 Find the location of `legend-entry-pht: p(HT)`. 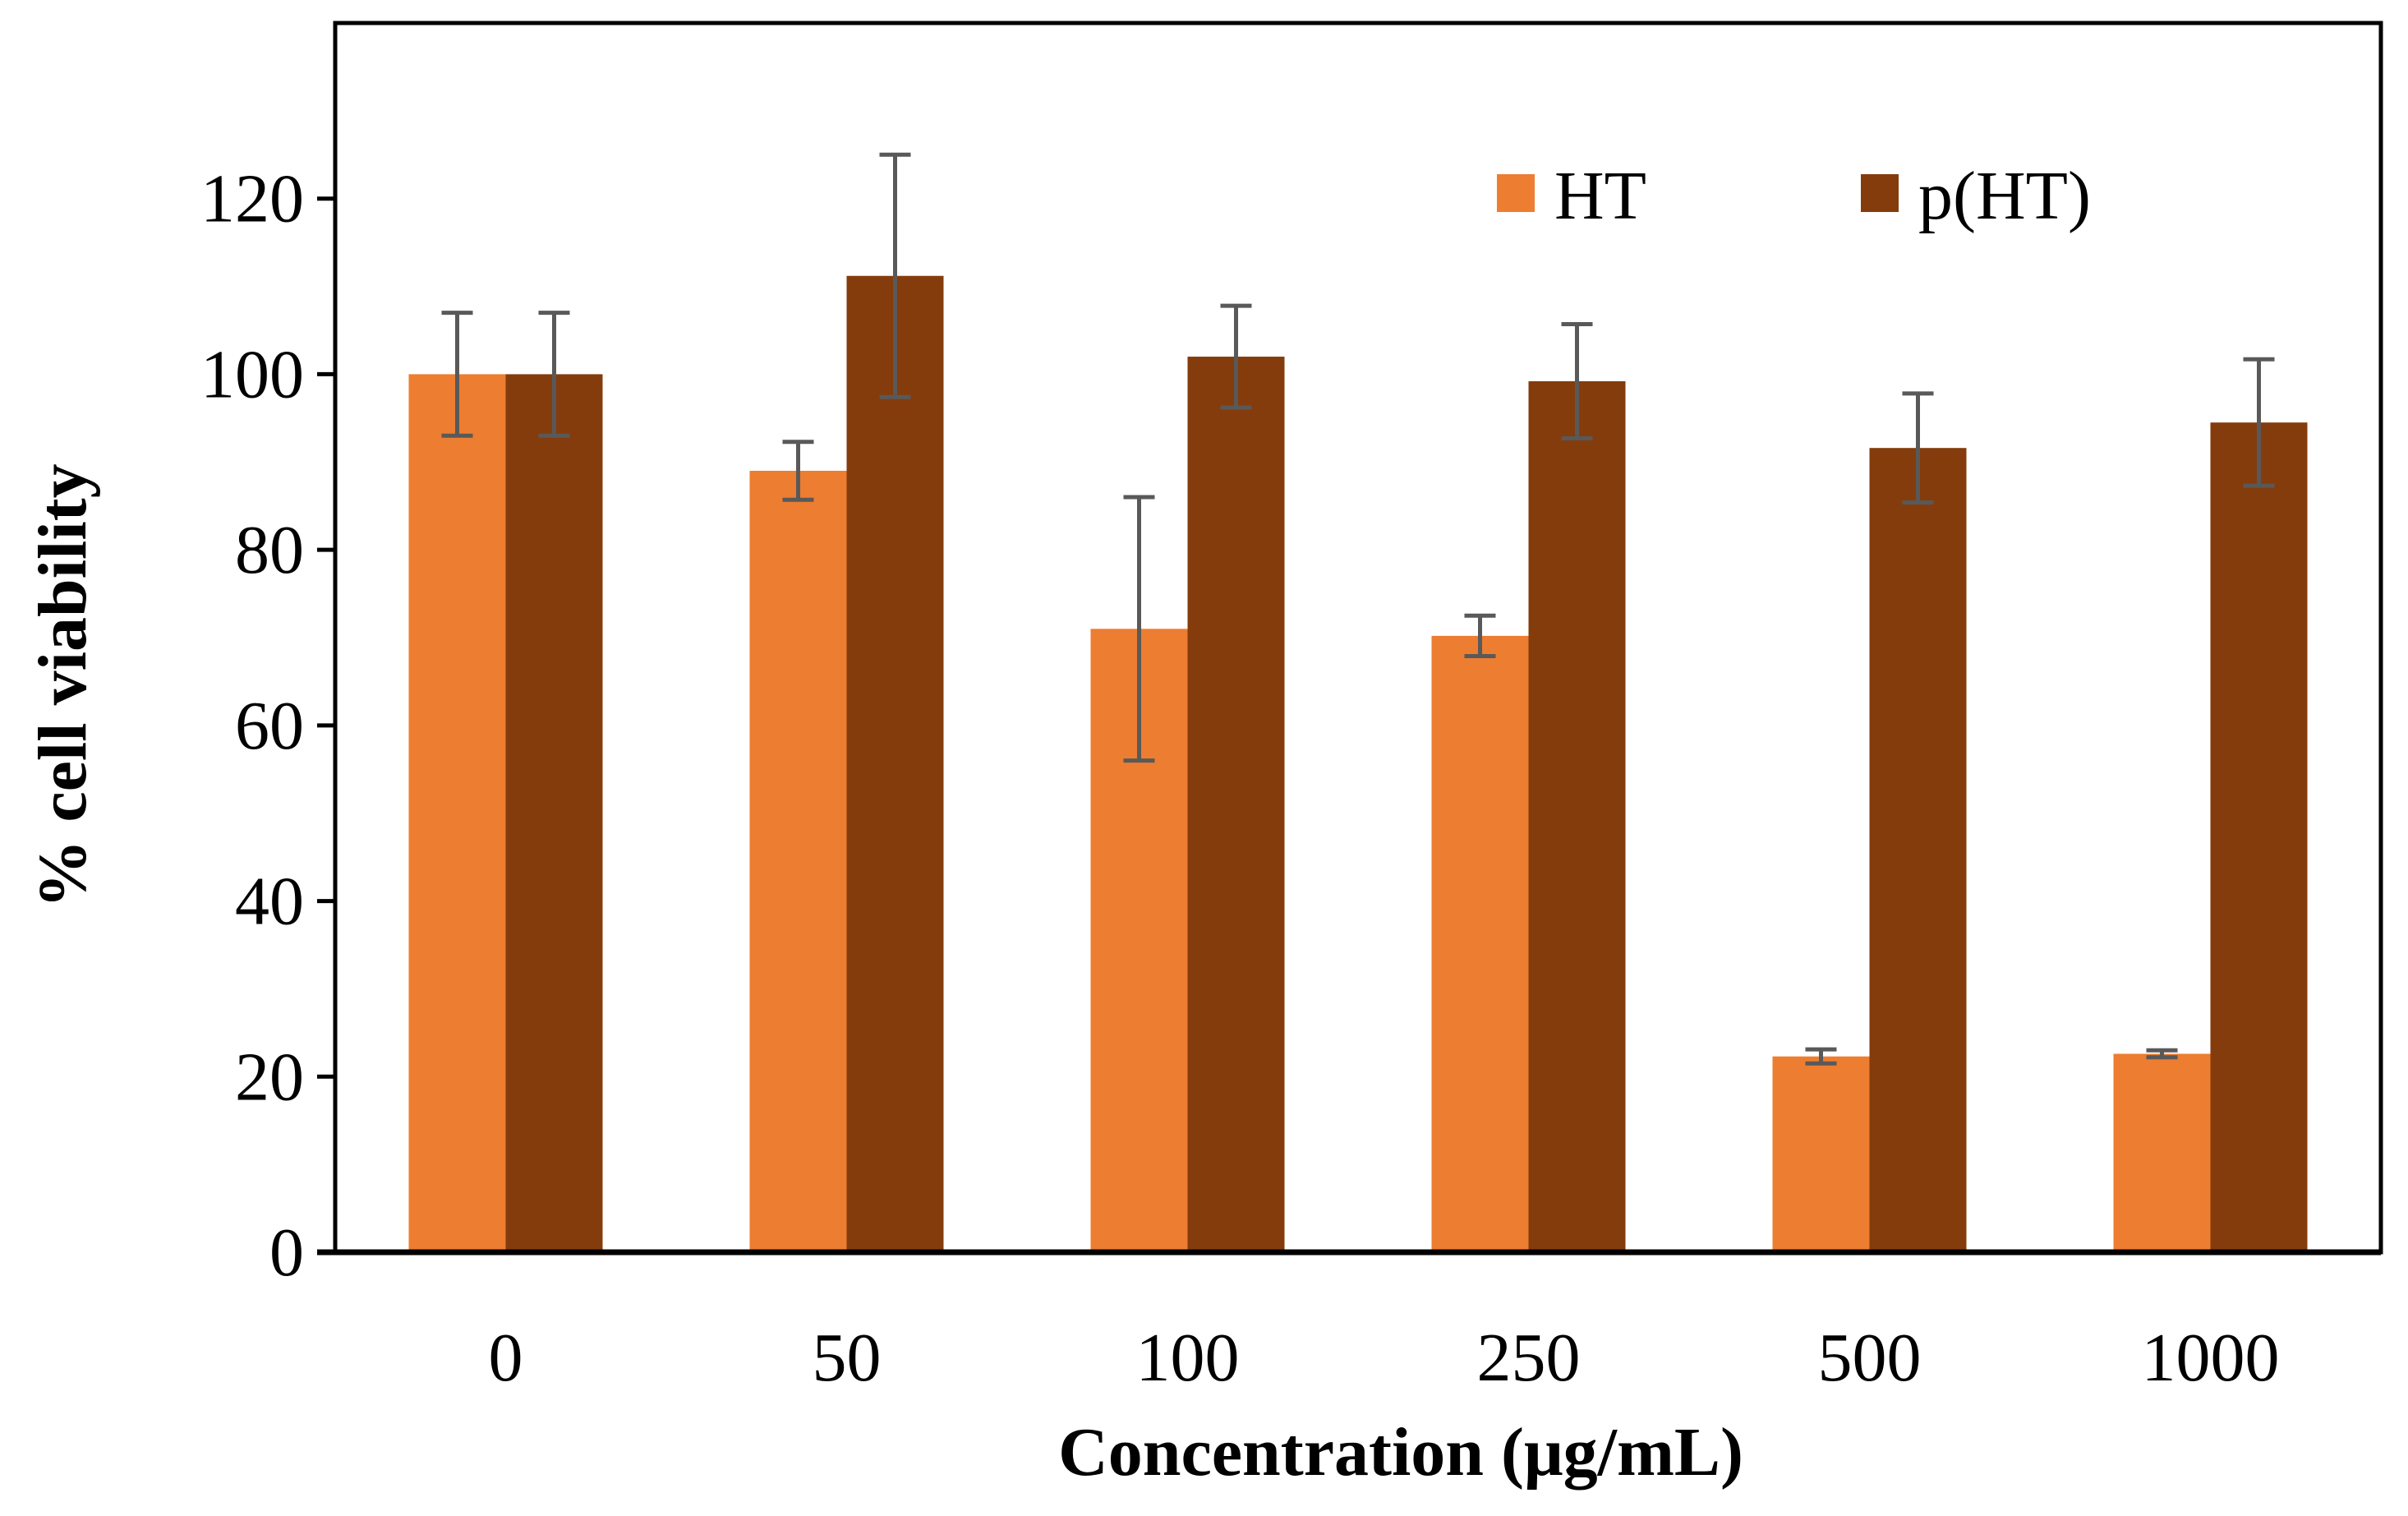

legend-entry-pht: p(HT) is located at coordinates (1976, 196).